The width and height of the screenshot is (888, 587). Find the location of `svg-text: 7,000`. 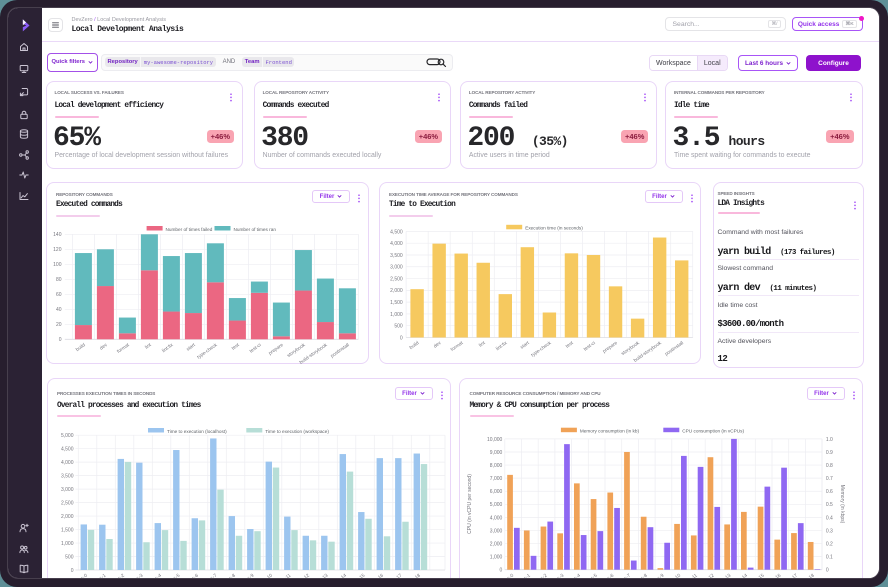

svg-text: 7,000 is located at coordinates (496, 479).